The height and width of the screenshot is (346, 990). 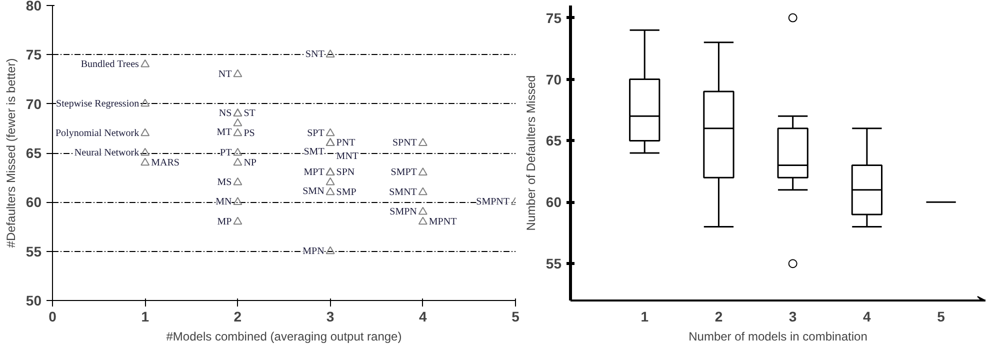 What do you see at coordinates (107, 153) in the screenshot?
I see `annotation: Neural Network` at bounding box center [107, 153].